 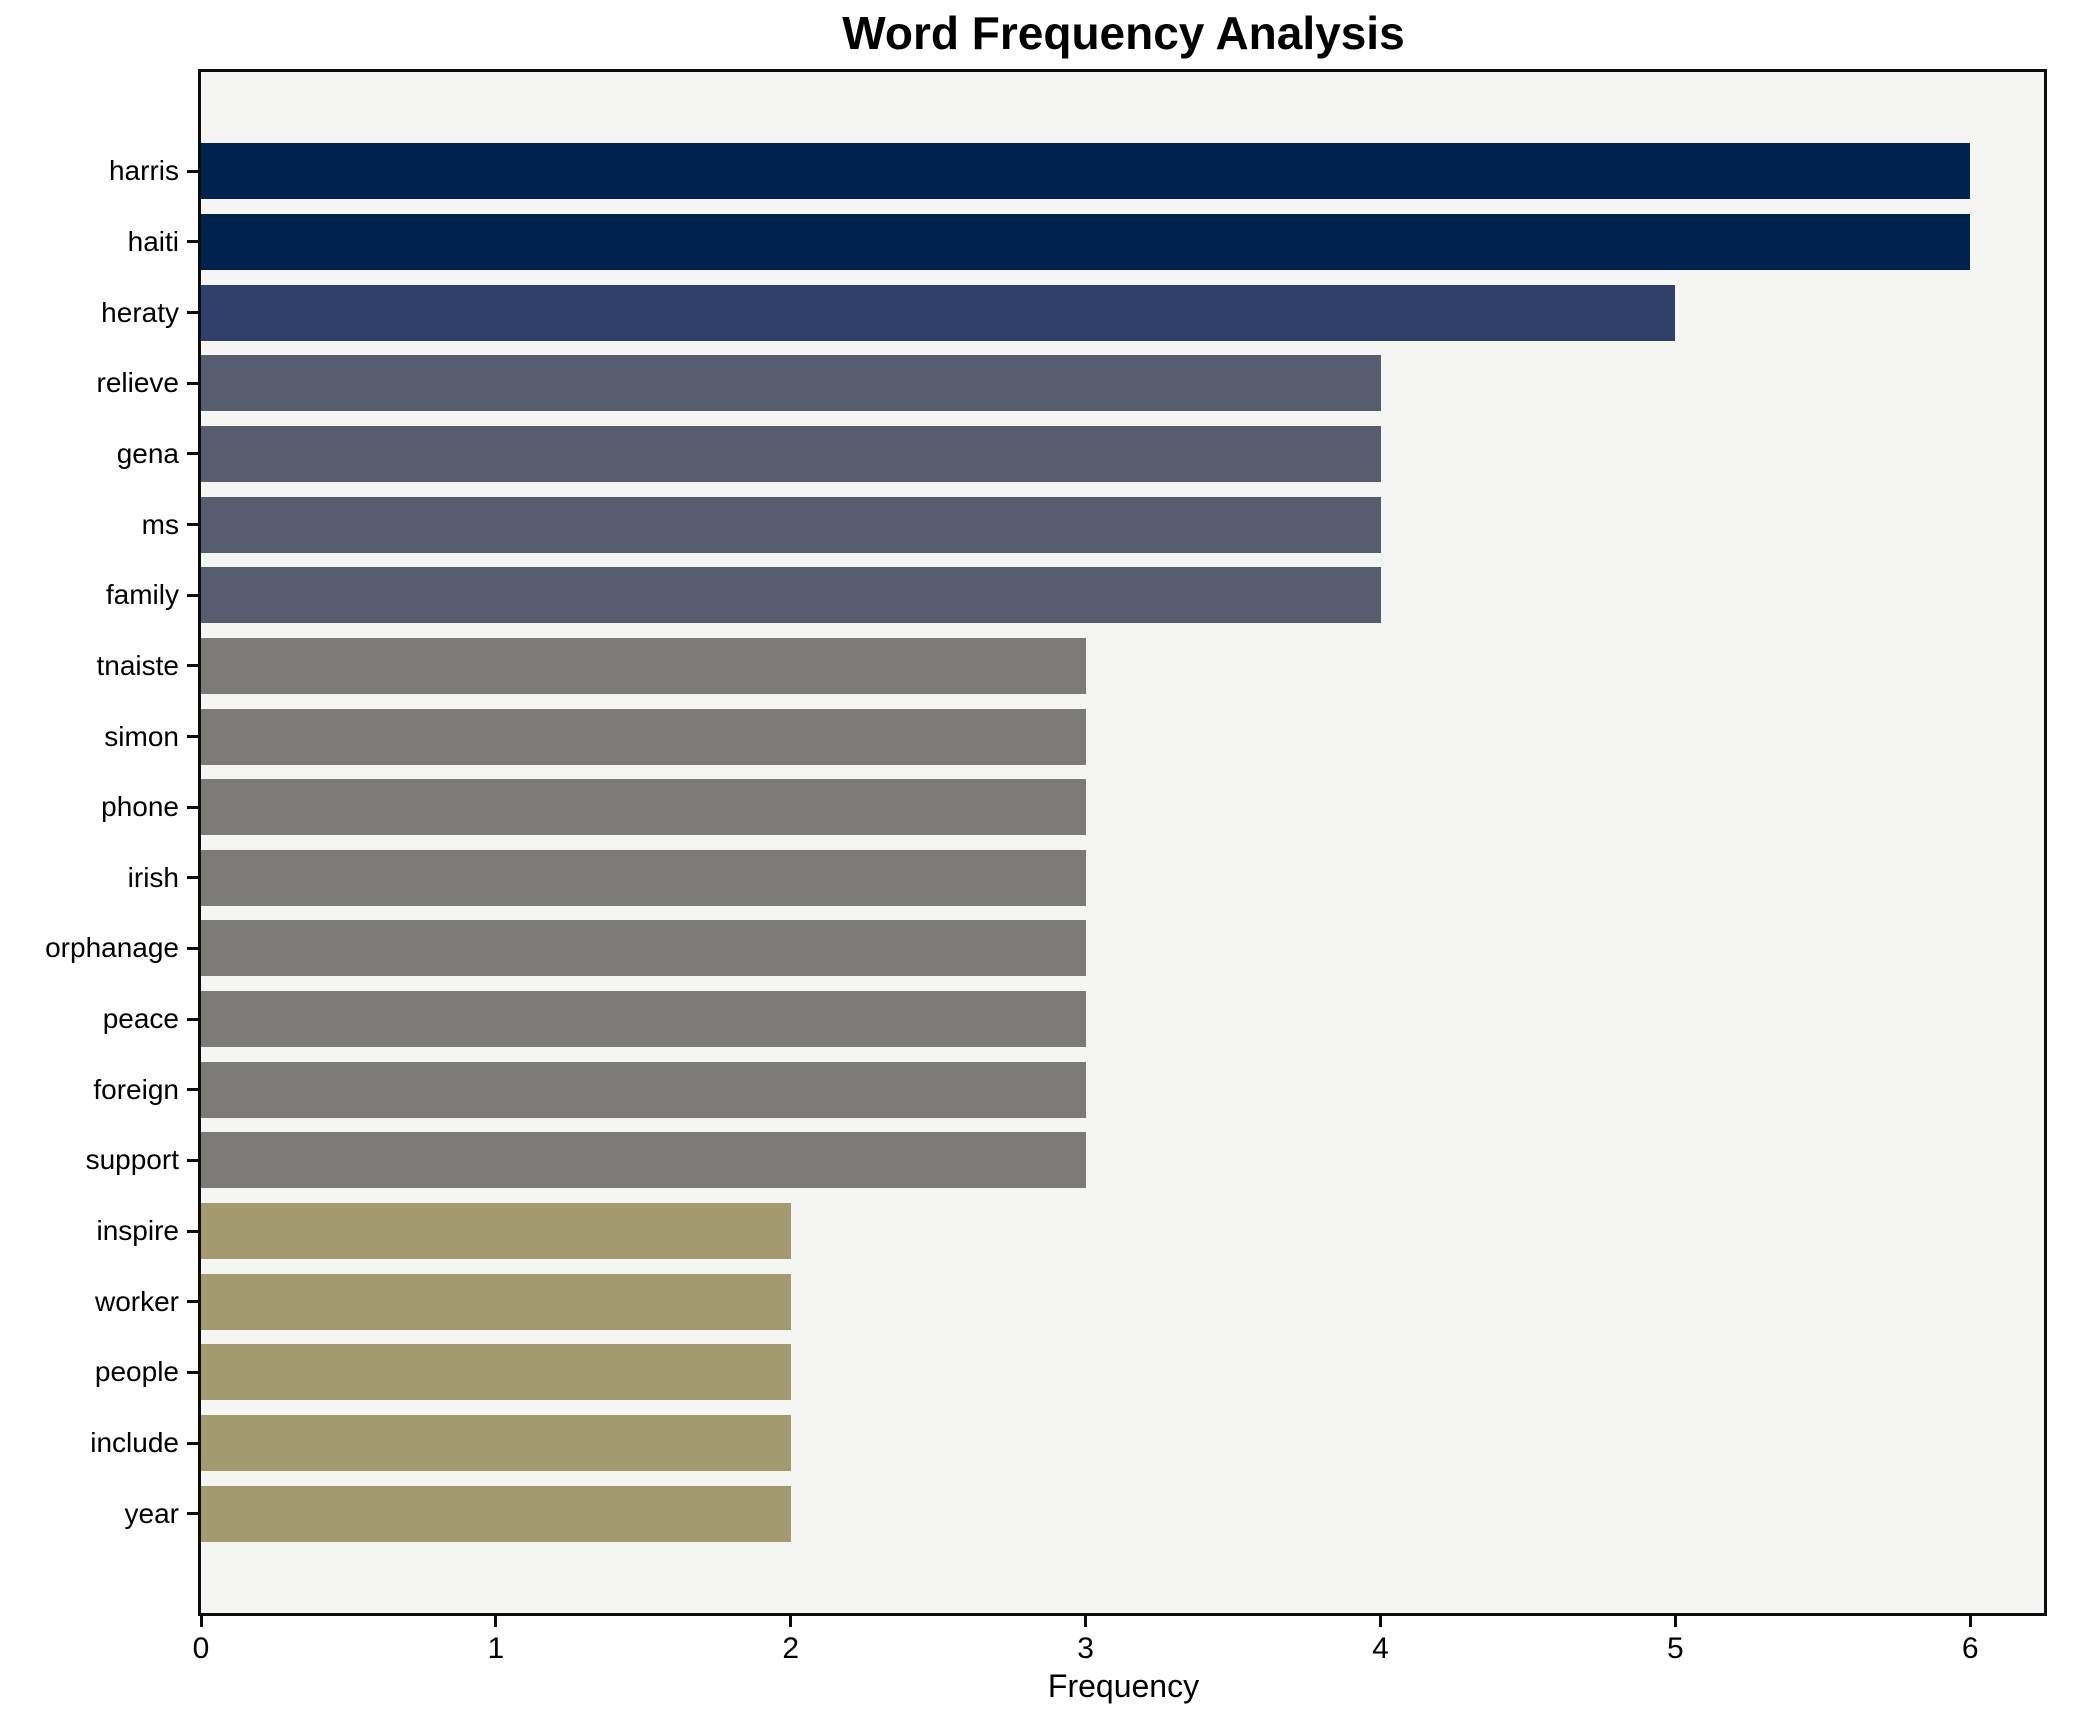 What do you see at coordinates (643, 1089) in the screenshot?
I see `bar-foreign` at bounding box center [643, 1089].